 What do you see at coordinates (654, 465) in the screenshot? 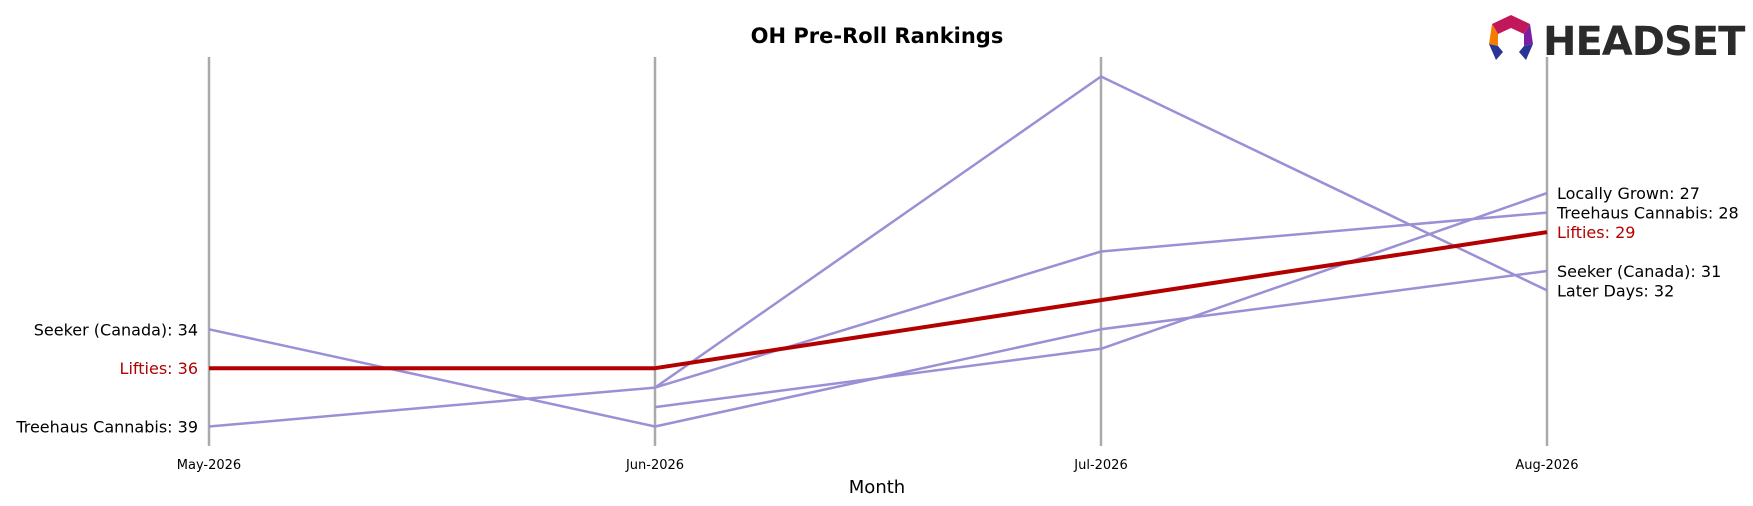
I see `x-tick-label: Jun-2026` at bounding box center [654, 465].